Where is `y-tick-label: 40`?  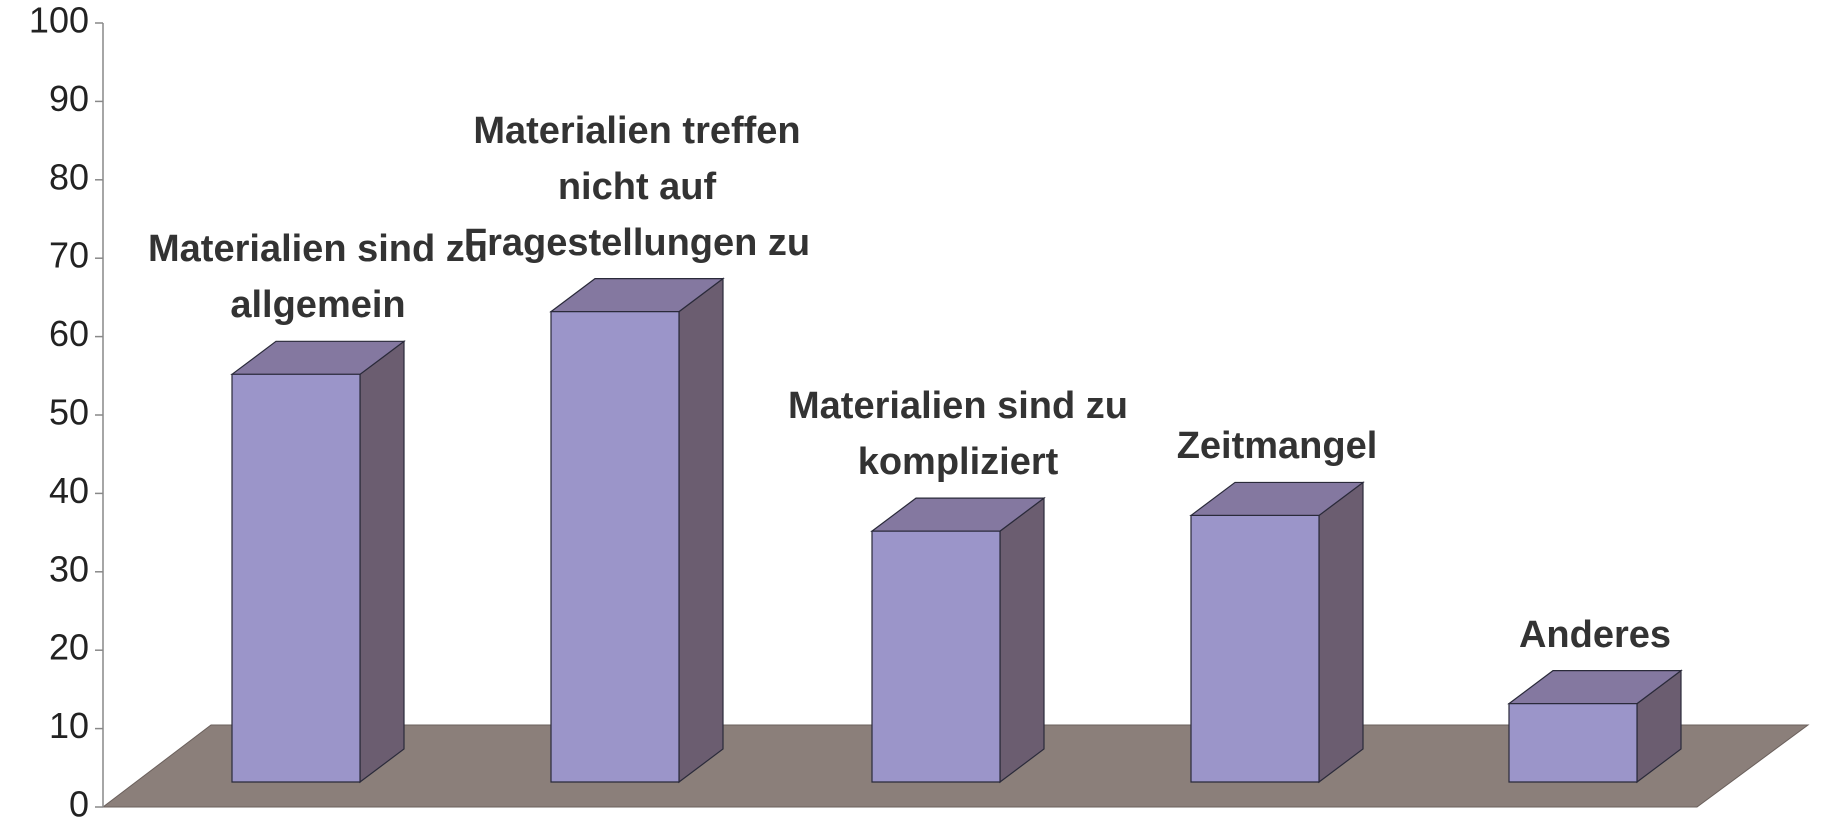 y-tick-label: 40 is located at coordinates (69, 490).